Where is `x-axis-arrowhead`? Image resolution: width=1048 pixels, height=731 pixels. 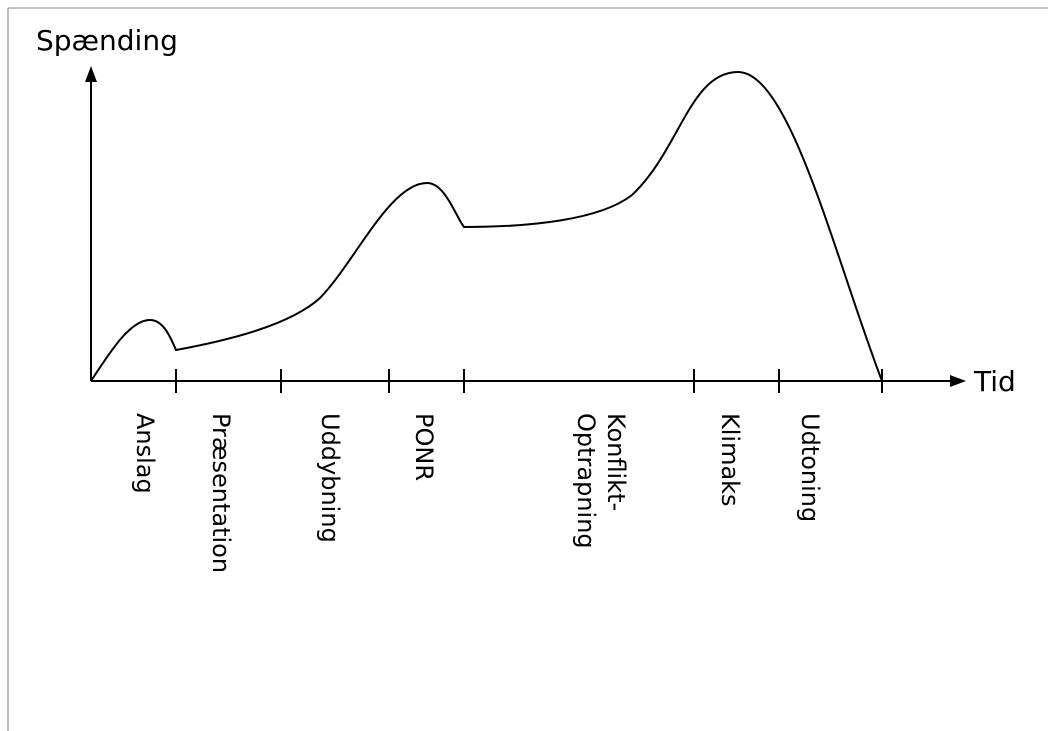
x-axis-arrowhead is located at coordinates (958, 381).